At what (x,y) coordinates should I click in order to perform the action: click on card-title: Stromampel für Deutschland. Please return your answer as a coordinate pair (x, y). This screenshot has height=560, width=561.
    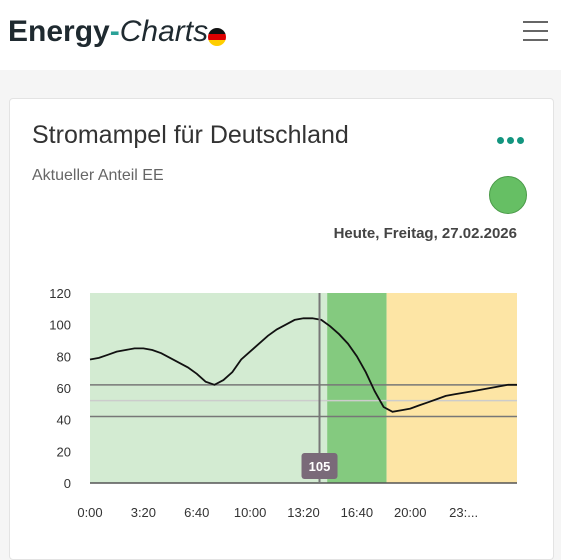
    Looking at the image, I should click on (190, 135).